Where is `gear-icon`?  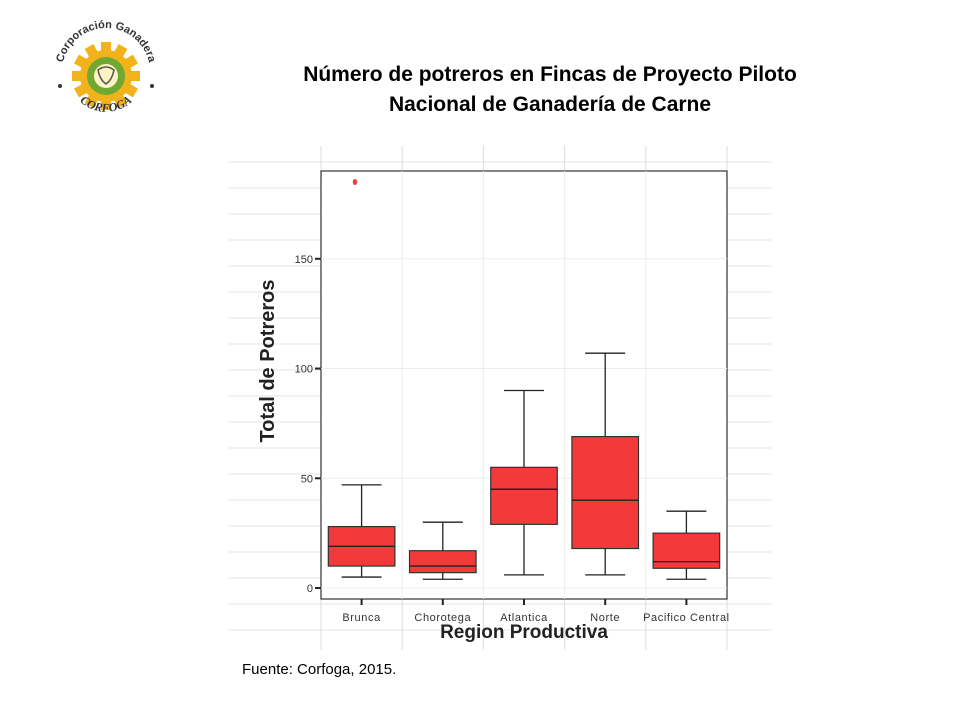
gear-icon is located at coordinates (106, 76).